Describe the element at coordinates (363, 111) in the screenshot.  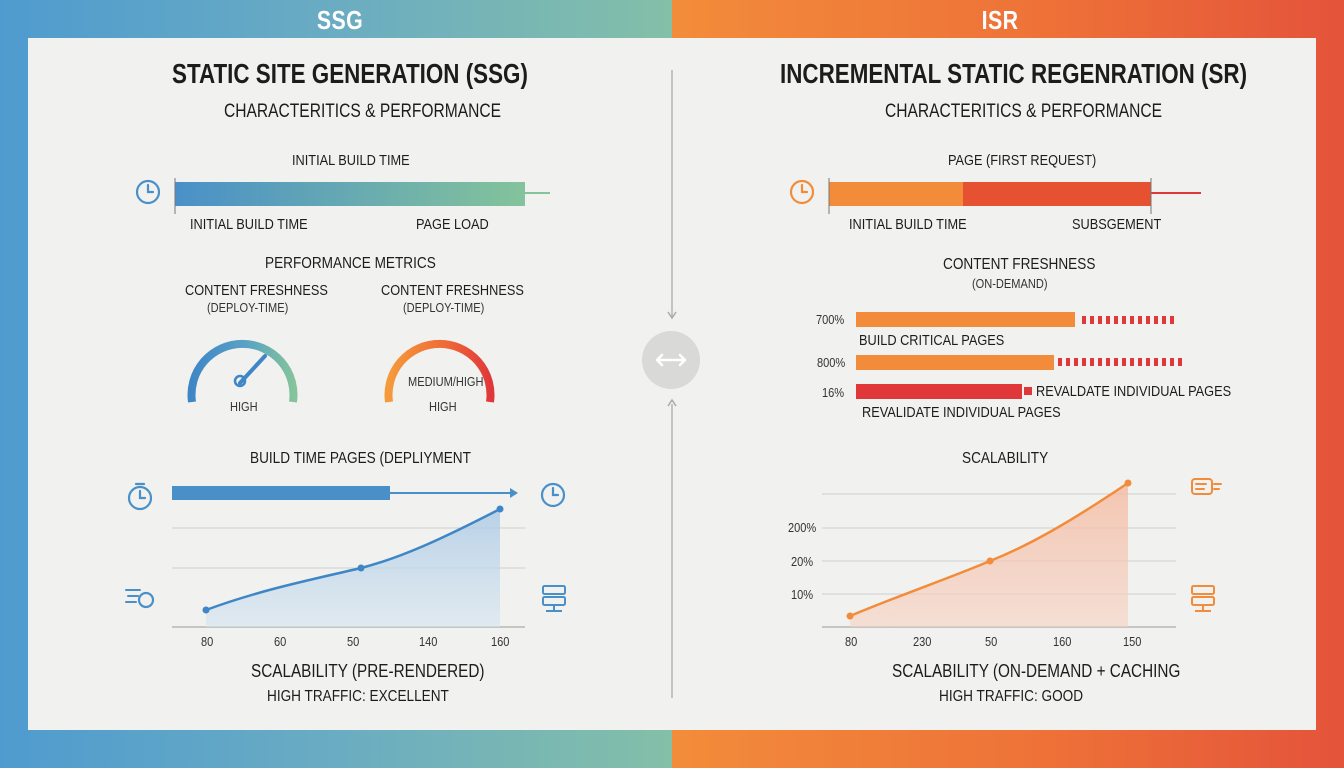
I see `ssg-subtitle: CHARACTERITICS & PERFORMANCE` at that location.